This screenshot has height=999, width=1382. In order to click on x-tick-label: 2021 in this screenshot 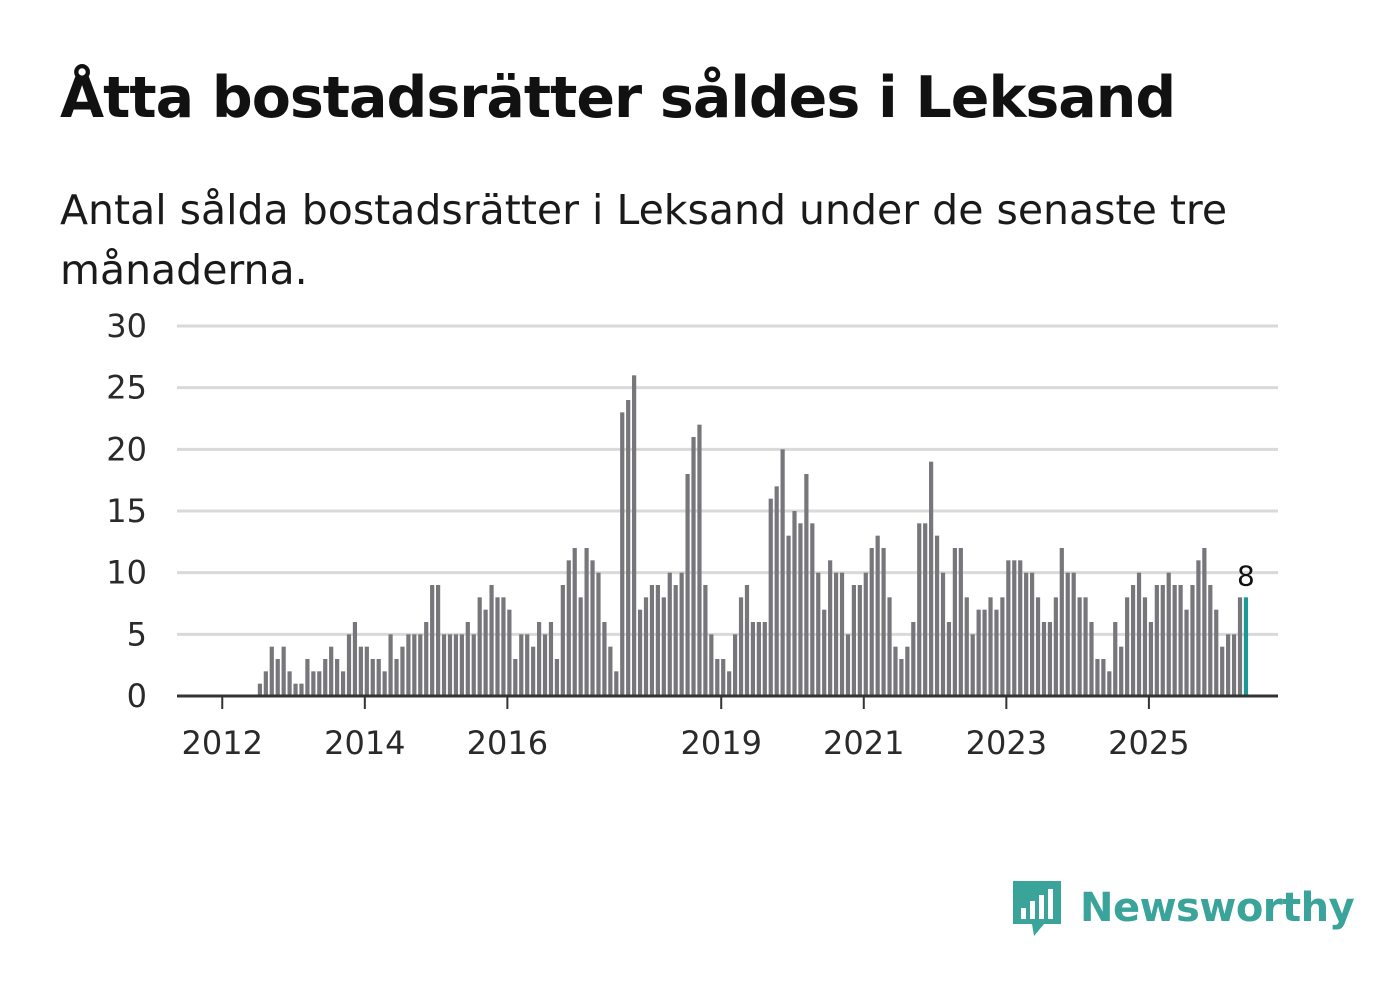, I will do `click(863, 743)`.